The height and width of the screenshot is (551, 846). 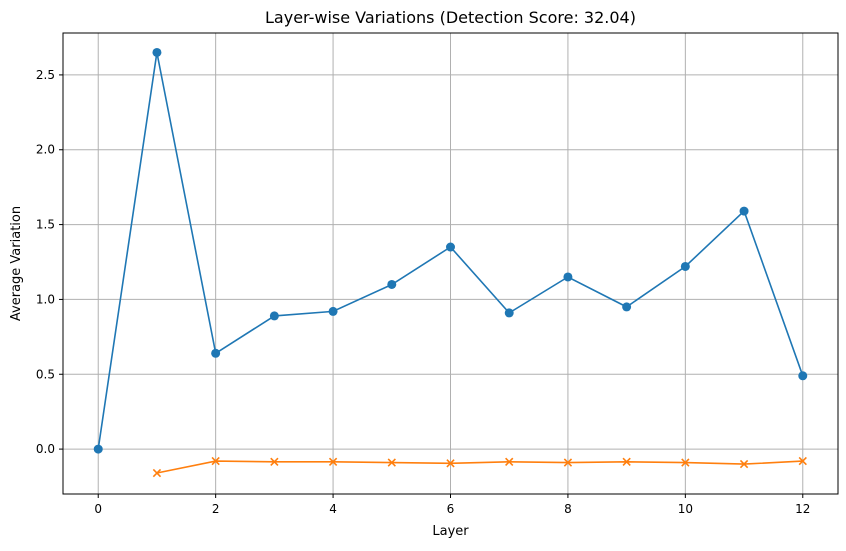 I want to click on x-tick-label: 10, so click(x=685, y=509).